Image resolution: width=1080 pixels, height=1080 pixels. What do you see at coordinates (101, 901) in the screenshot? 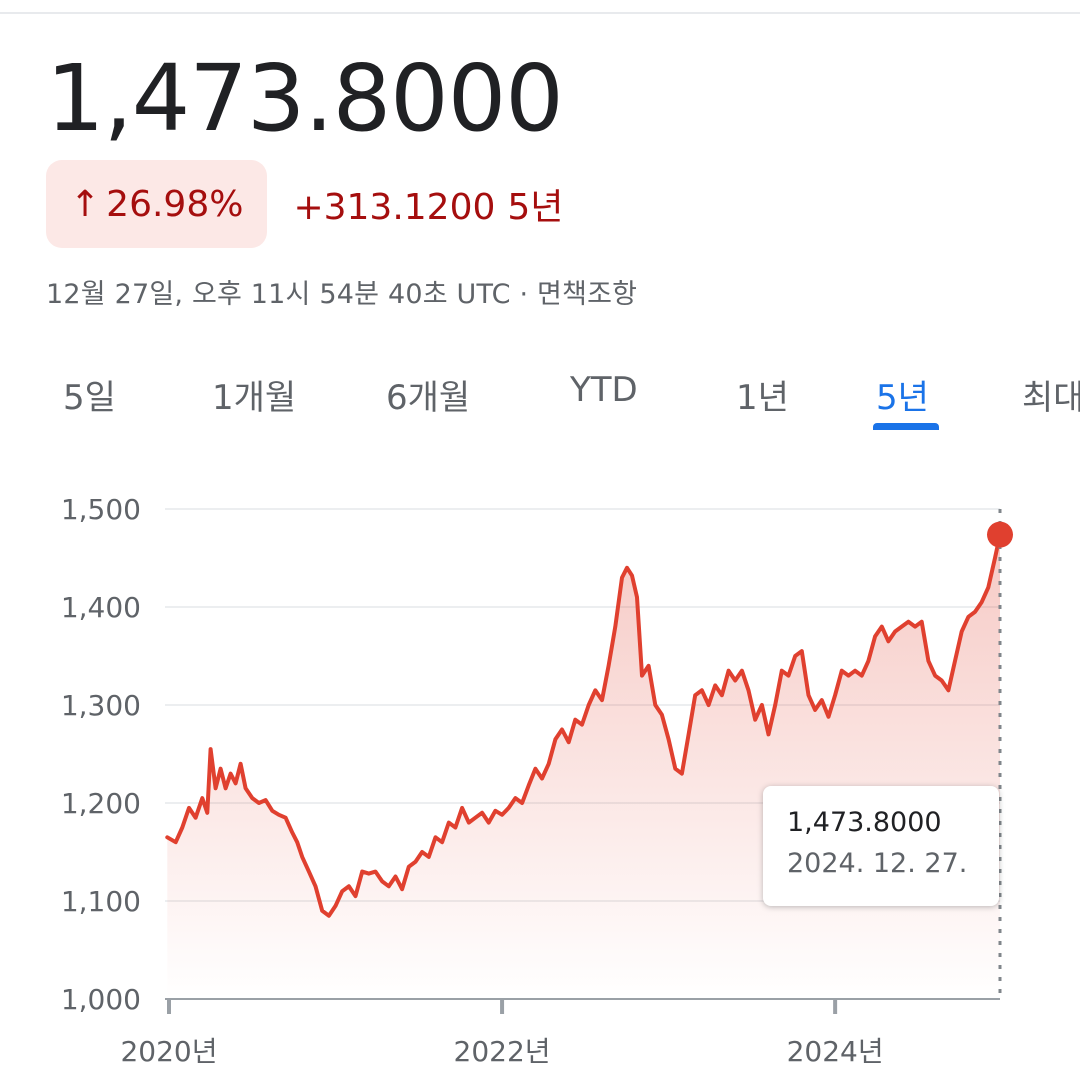
I see `y-tick-label: 1,100` at bounding box center [101, 901].